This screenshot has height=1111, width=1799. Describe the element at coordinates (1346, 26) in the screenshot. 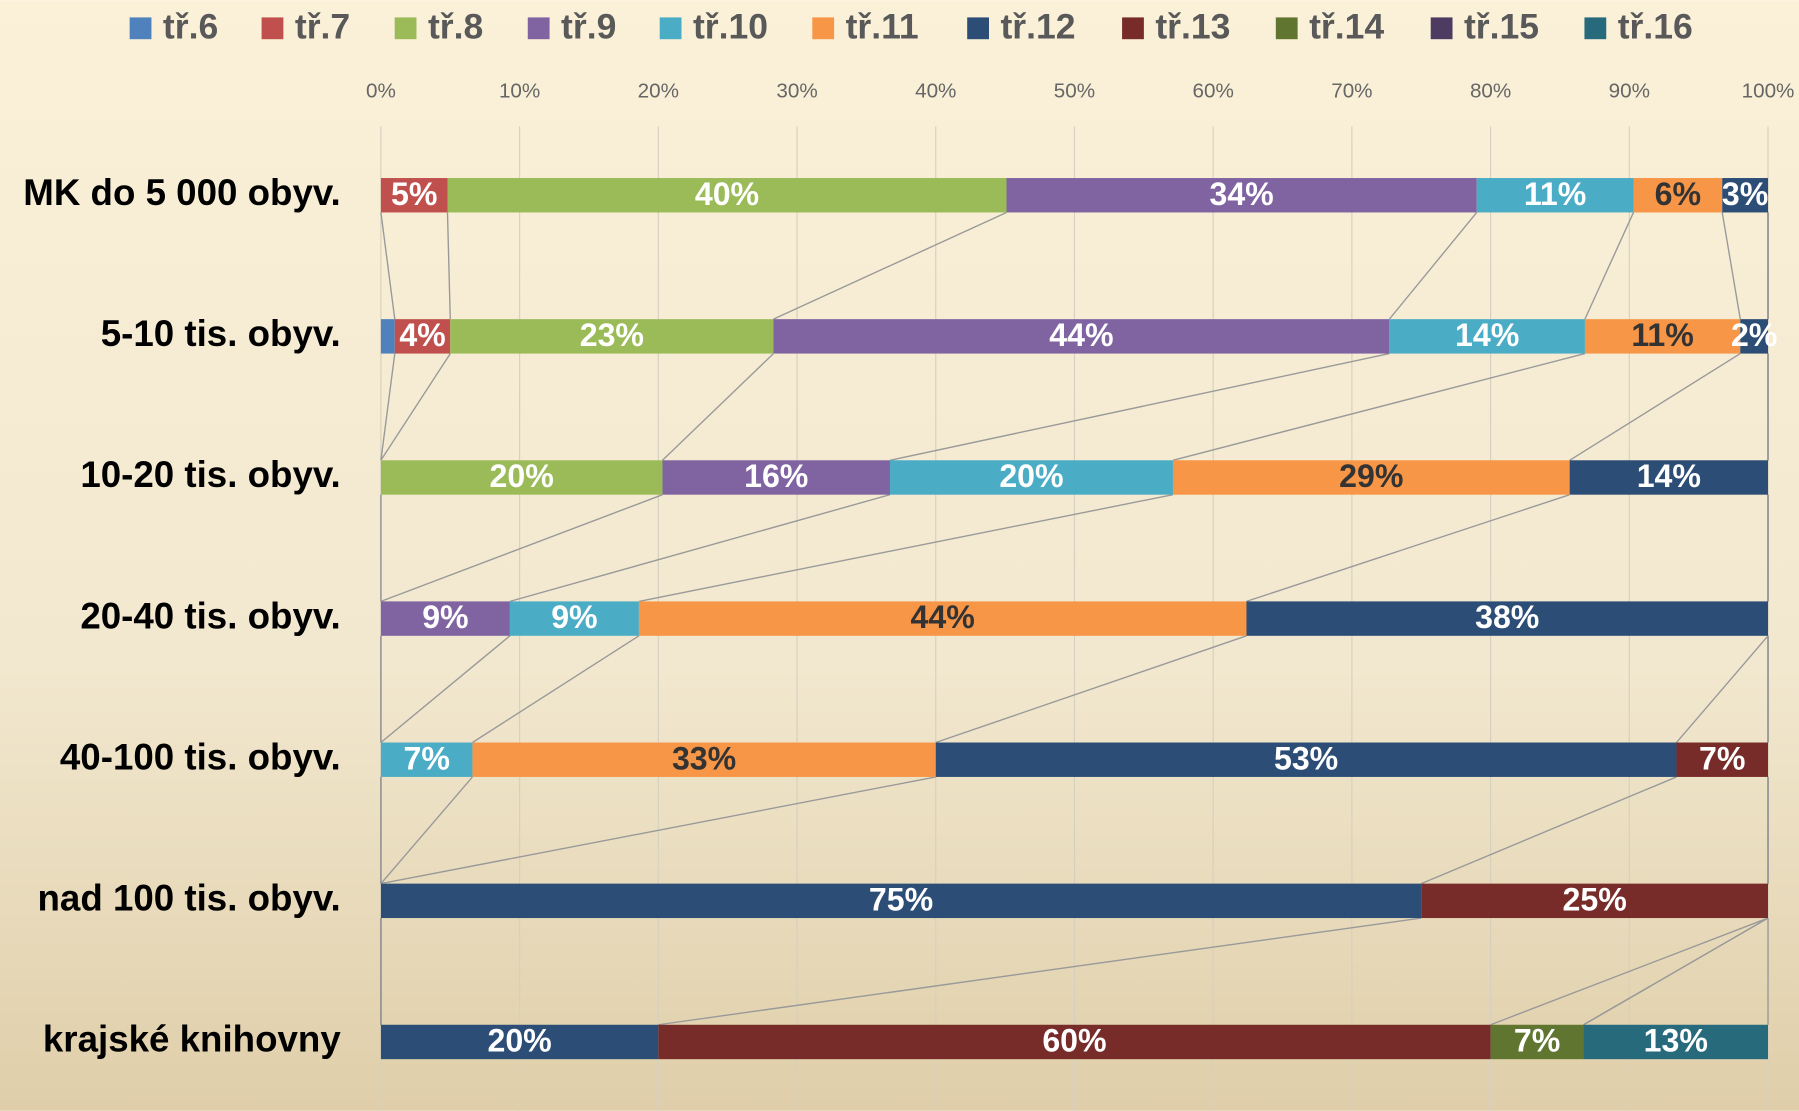

I see `legend-label: tř.14` at that location.